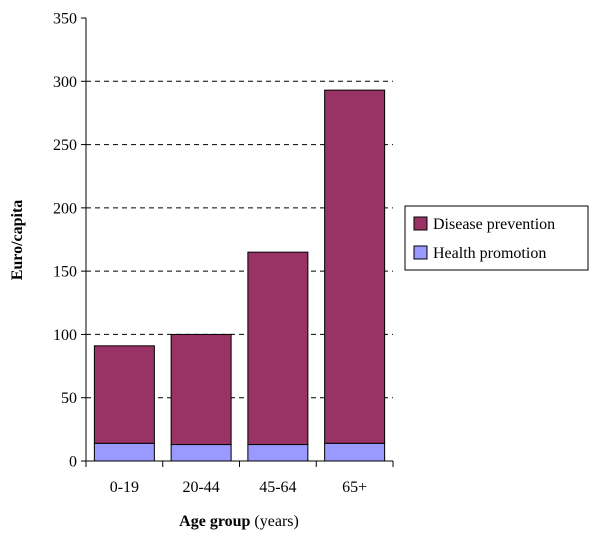  What do you see at coordinates (354, 487) in the screenshot?
I see `x-tick-label: 65+` at bounding box center [354, 487].